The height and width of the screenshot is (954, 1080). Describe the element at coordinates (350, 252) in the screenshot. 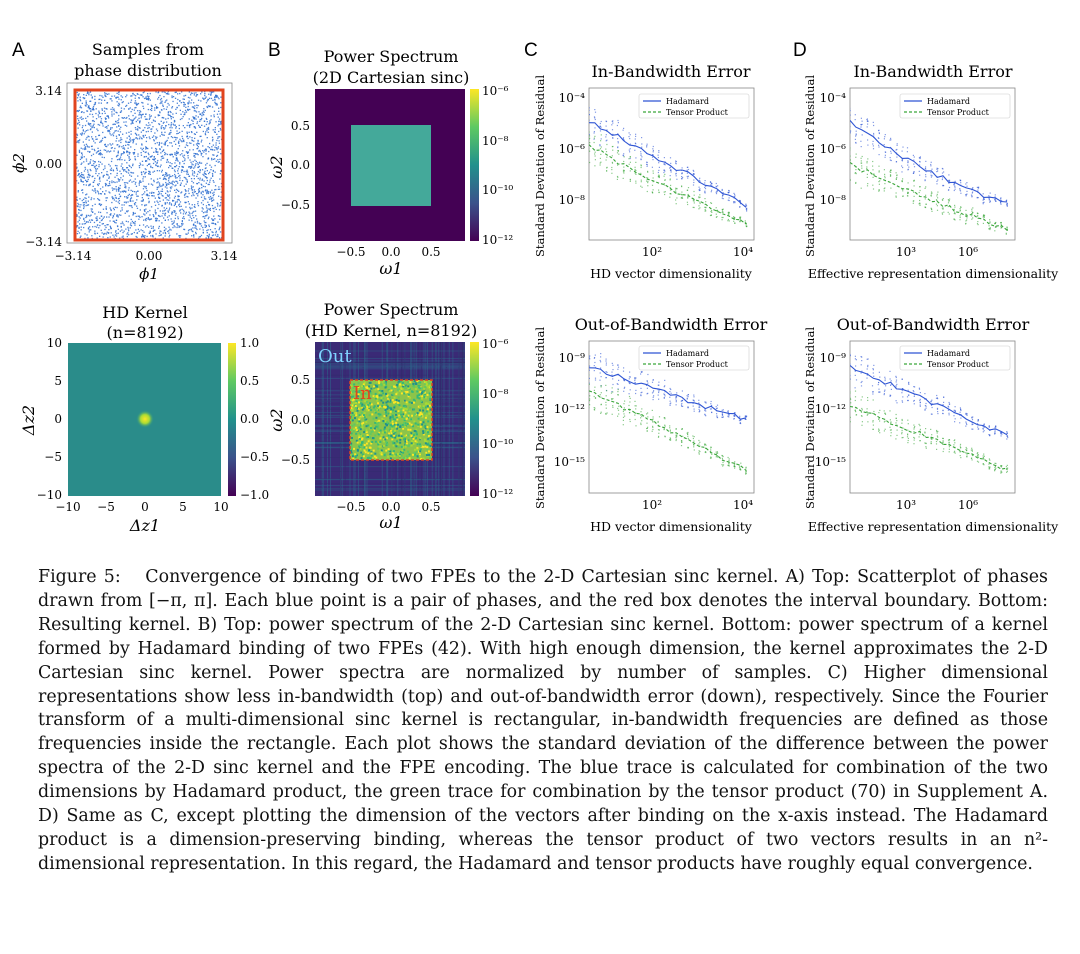

I see `b-top-xtick: −0.5` at that location.